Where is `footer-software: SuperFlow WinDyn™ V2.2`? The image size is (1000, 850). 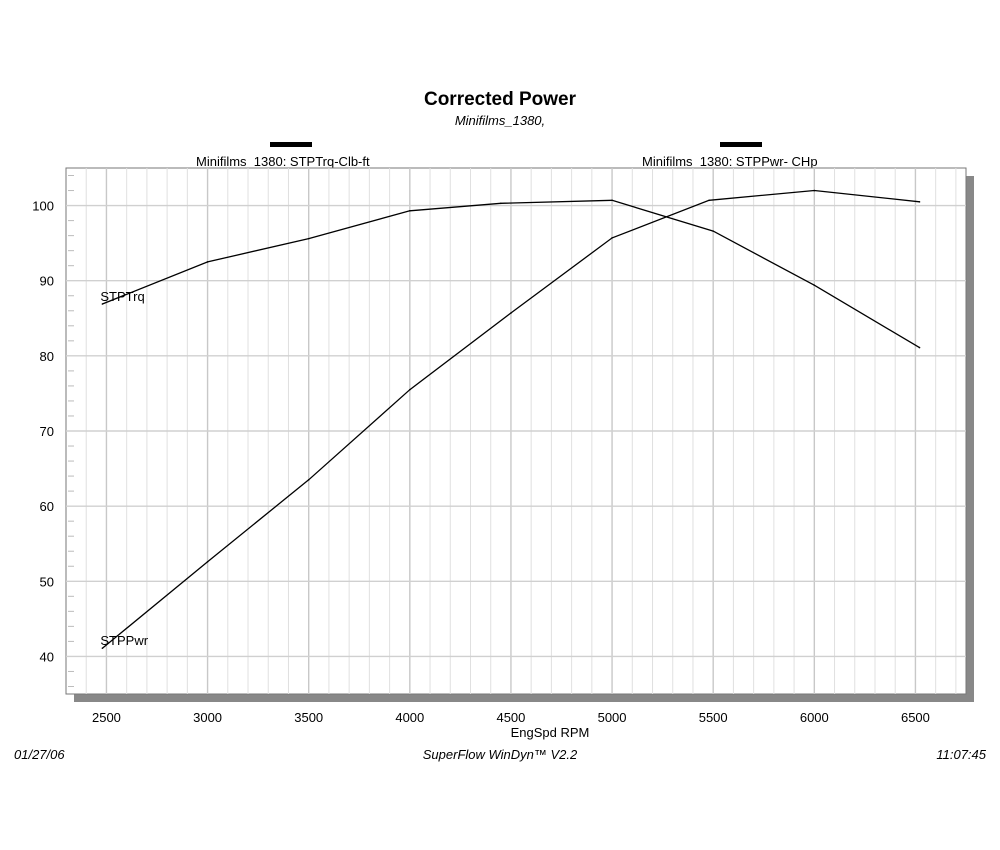
footer-software: SuperFlow WinDyn™ V2.2 is located at coordinates (500, 754).